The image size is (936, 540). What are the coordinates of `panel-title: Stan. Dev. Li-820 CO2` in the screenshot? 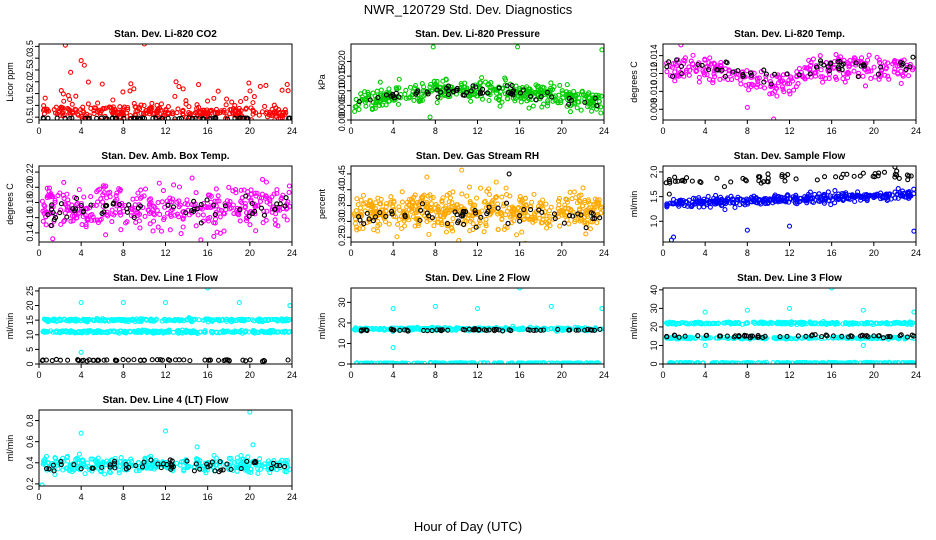 It's located at (165, 34).